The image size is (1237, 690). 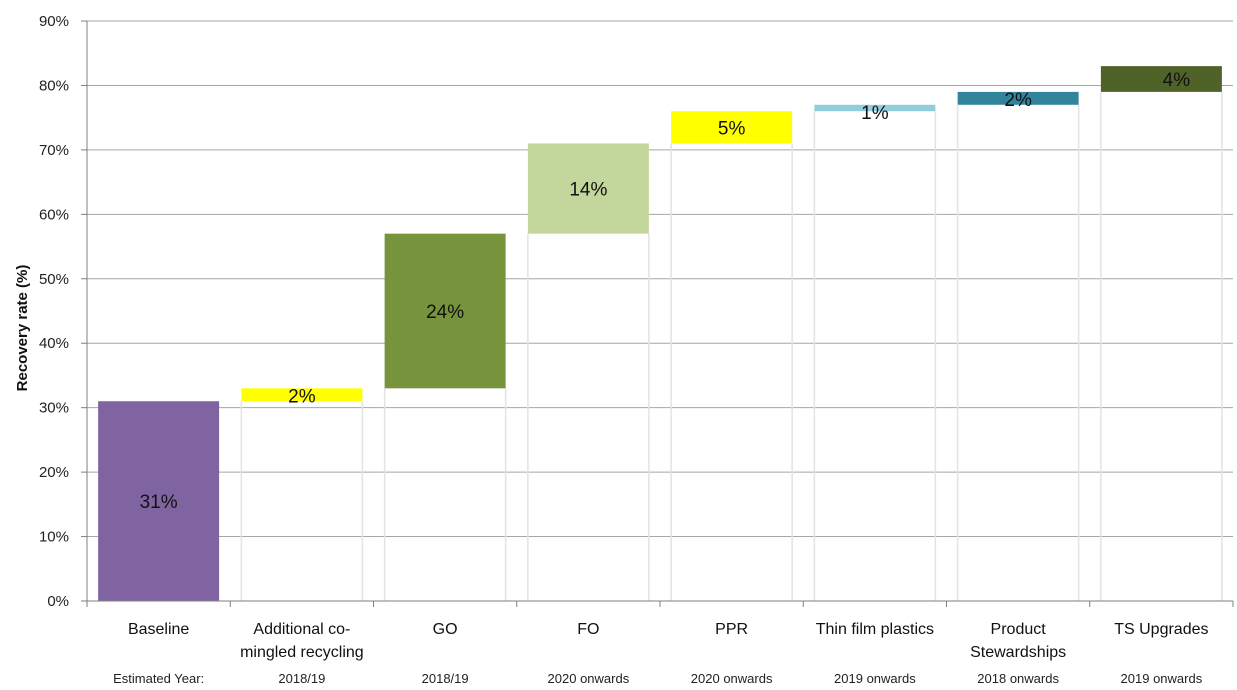 I want to click on y-tick-label: 20%, so click(x=54, y=472).